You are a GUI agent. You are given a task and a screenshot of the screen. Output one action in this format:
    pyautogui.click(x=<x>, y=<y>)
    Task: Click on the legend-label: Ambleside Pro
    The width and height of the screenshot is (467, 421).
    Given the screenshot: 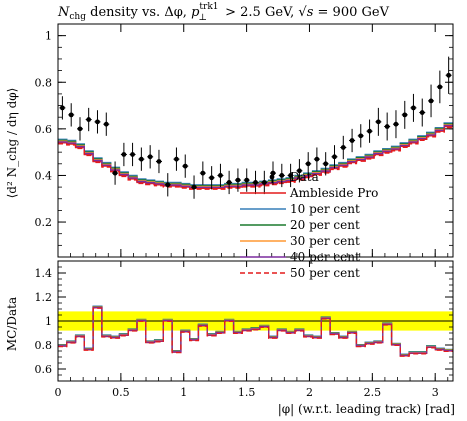 What is the action you would take?
    pyautogui.click(x=333, y=193)
    